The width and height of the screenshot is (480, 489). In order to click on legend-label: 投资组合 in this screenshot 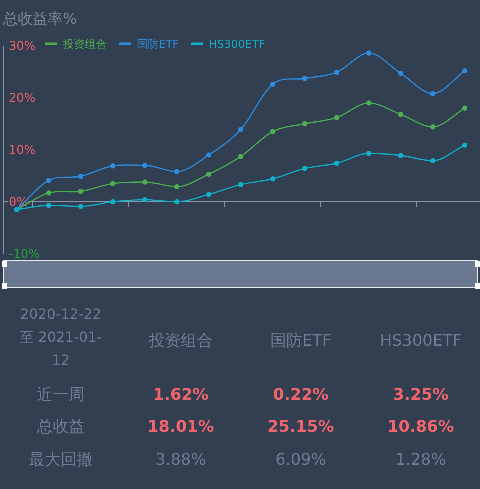, I will do `click(84, 44)`.